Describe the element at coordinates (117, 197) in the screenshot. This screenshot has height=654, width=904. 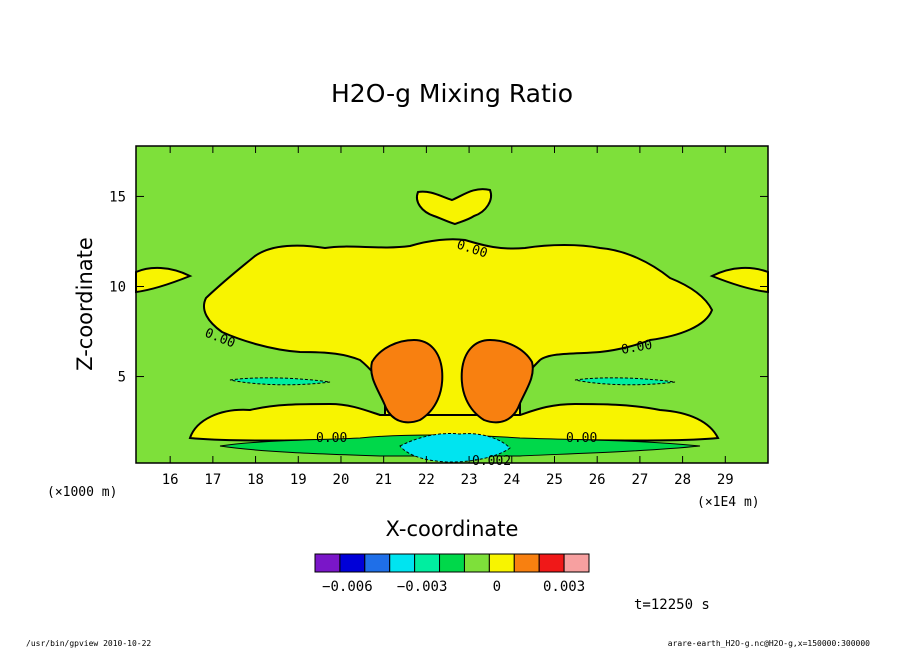
I see `y-tick-label: 15` at that location.